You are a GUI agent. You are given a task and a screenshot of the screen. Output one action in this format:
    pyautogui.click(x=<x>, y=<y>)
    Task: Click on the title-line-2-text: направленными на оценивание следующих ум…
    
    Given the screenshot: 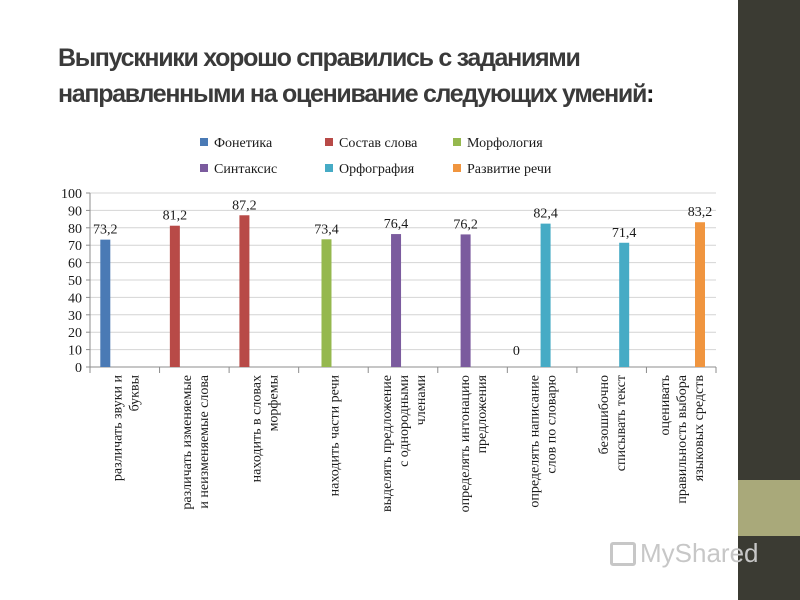 What is the action you would take?
    pyautogui.click(x=352, y=94)
    